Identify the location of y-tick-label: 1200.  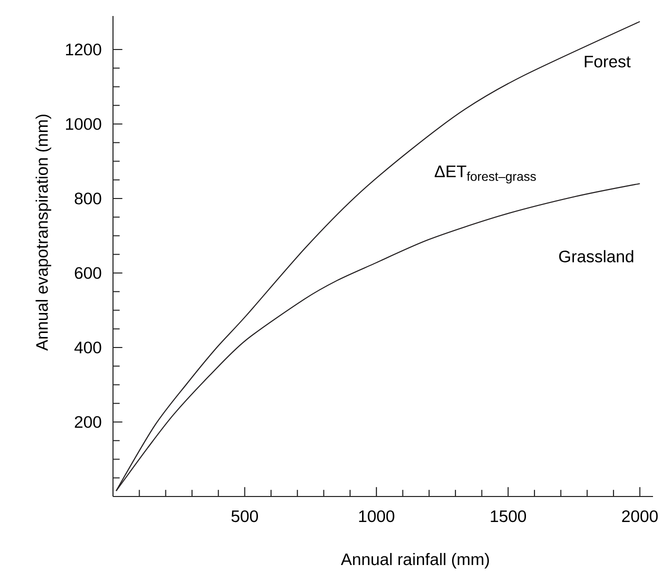
(84, 50).